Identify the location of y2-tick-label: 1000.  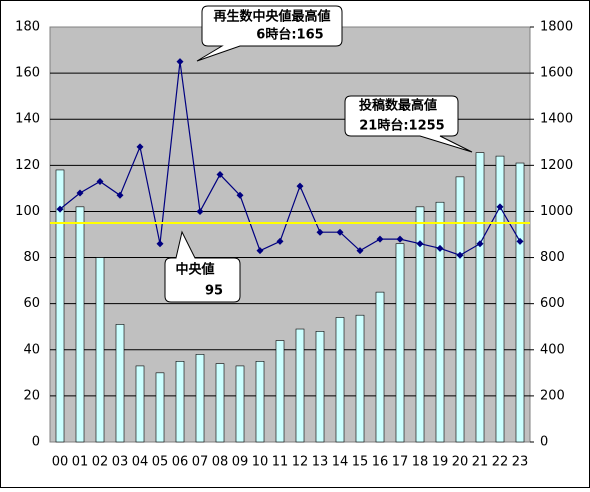
(556, 211).